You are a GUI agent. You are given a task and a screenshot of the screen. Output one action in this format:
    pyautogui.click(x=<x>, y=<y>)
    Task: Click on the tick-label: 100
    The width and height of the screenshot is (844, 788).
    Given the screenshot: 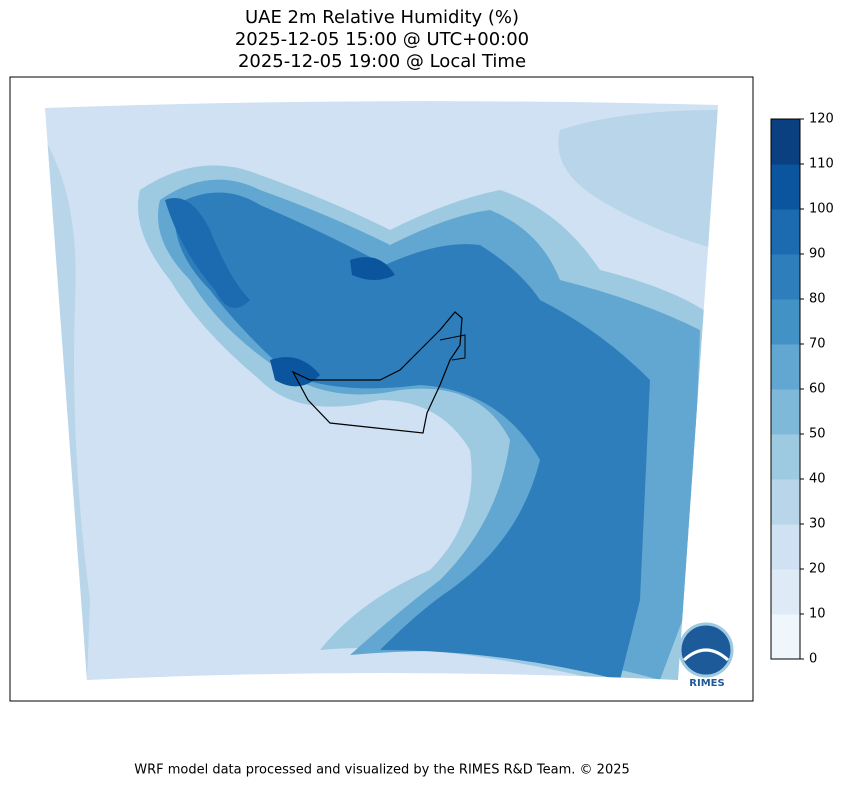 What is the action you would take?
    pyautogui.click(x=821, y=209)
    